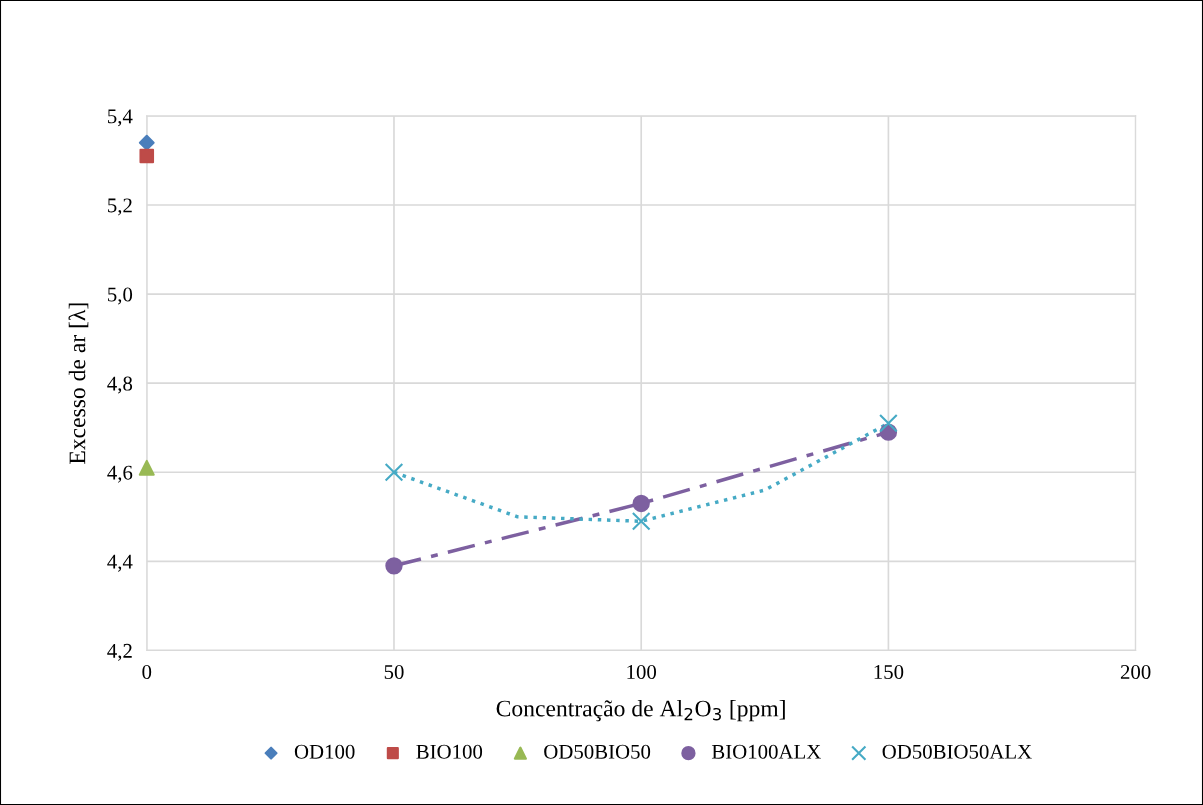 The image size is (1203, 805). Describe the element at coordinates (120, 118) in the screenshot. I see `y-tick-label: 5,4` at that location.